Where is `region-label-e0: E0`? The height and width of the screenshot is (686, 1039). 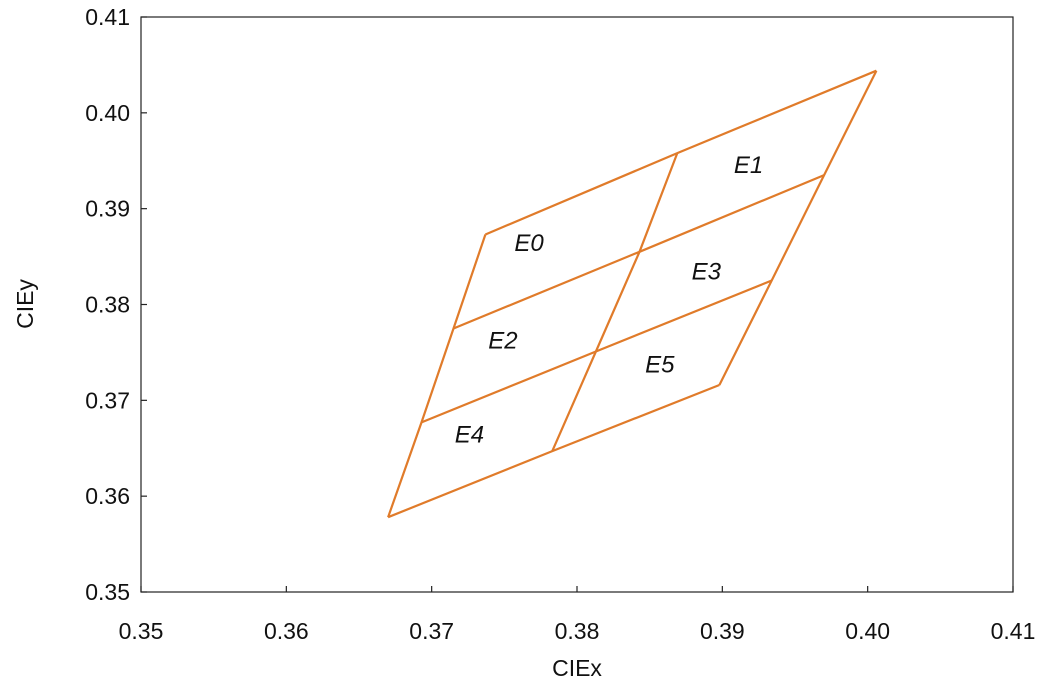 region-label-e0: E0 is located at coordinates (529, 243).